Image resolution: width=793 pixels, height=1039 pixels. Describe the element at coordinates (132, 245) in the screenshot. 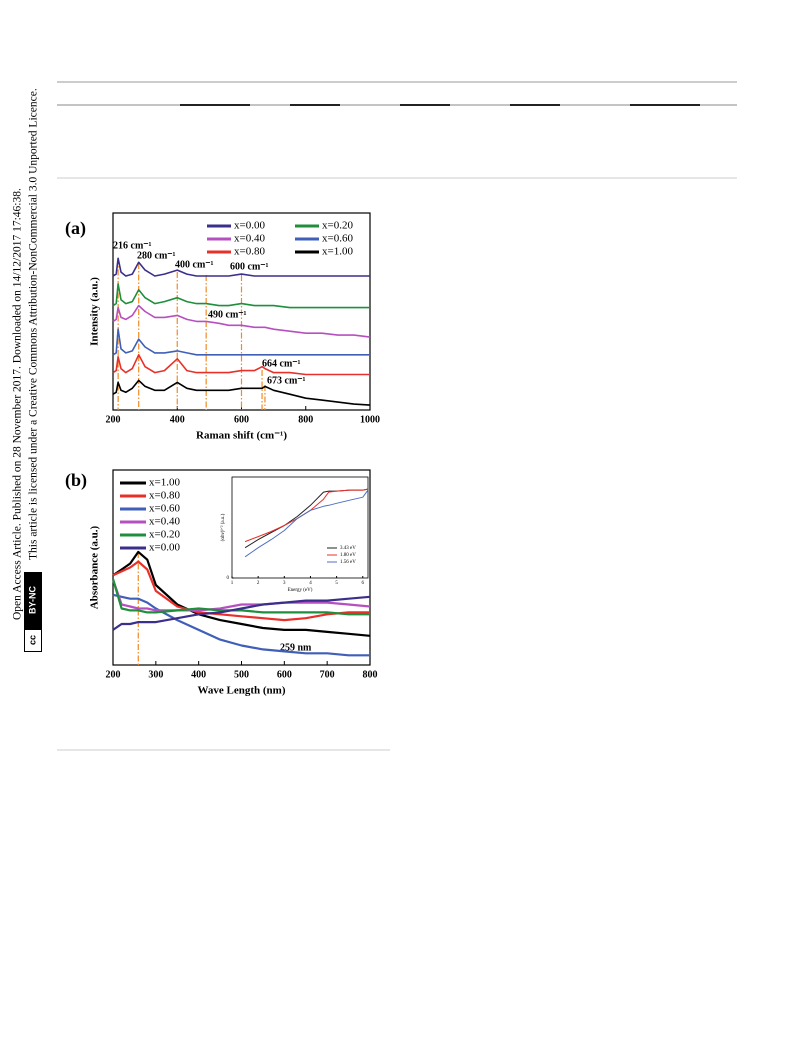

I see `annotation: 216 cm⁻¹` at that location.